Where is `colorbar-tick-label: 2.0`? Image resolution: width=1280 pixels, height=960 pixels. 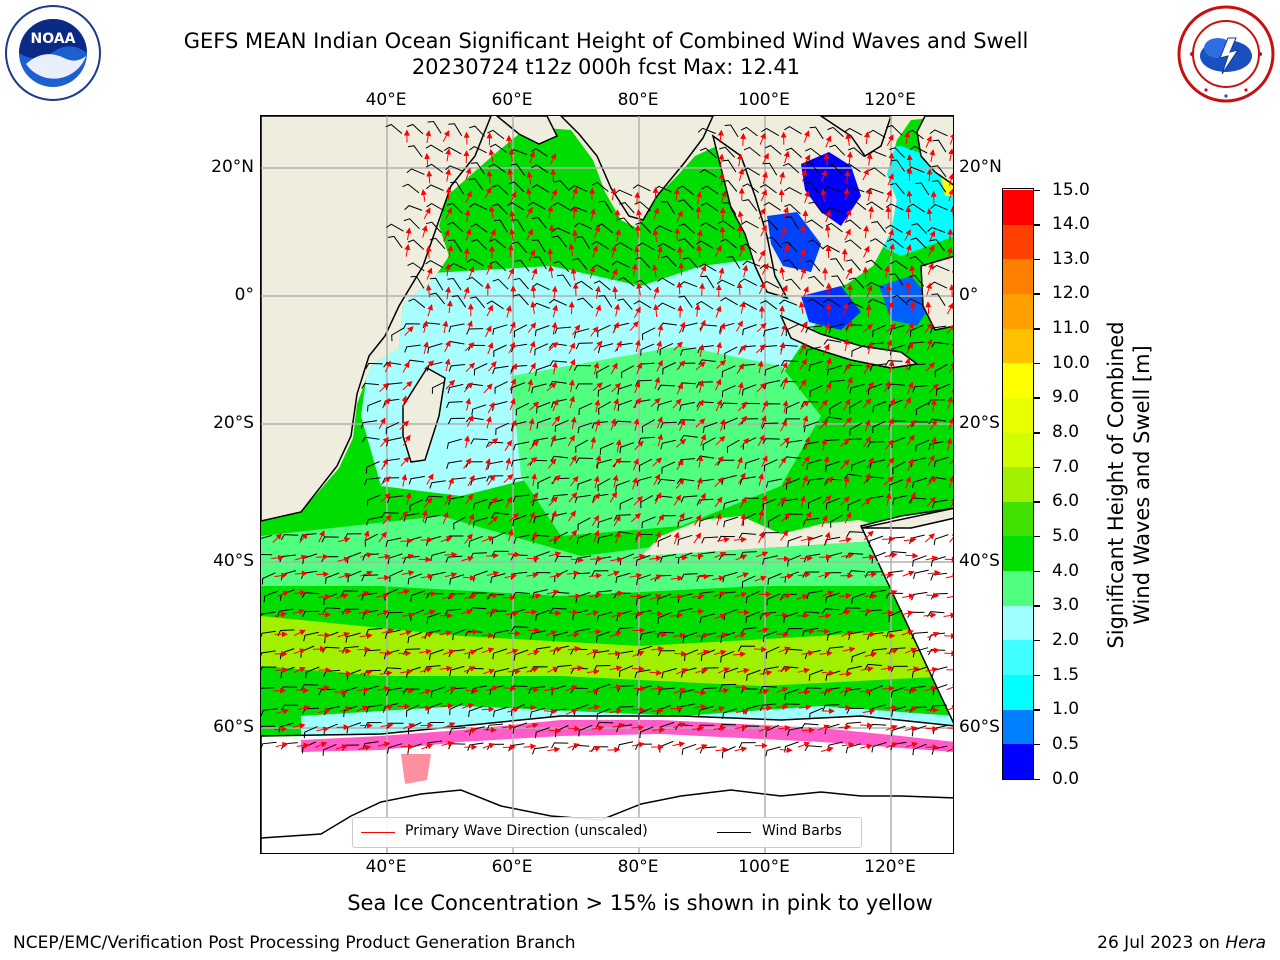
colorbar-tick-label: 2.0 is located at coordinates (1066, 639).